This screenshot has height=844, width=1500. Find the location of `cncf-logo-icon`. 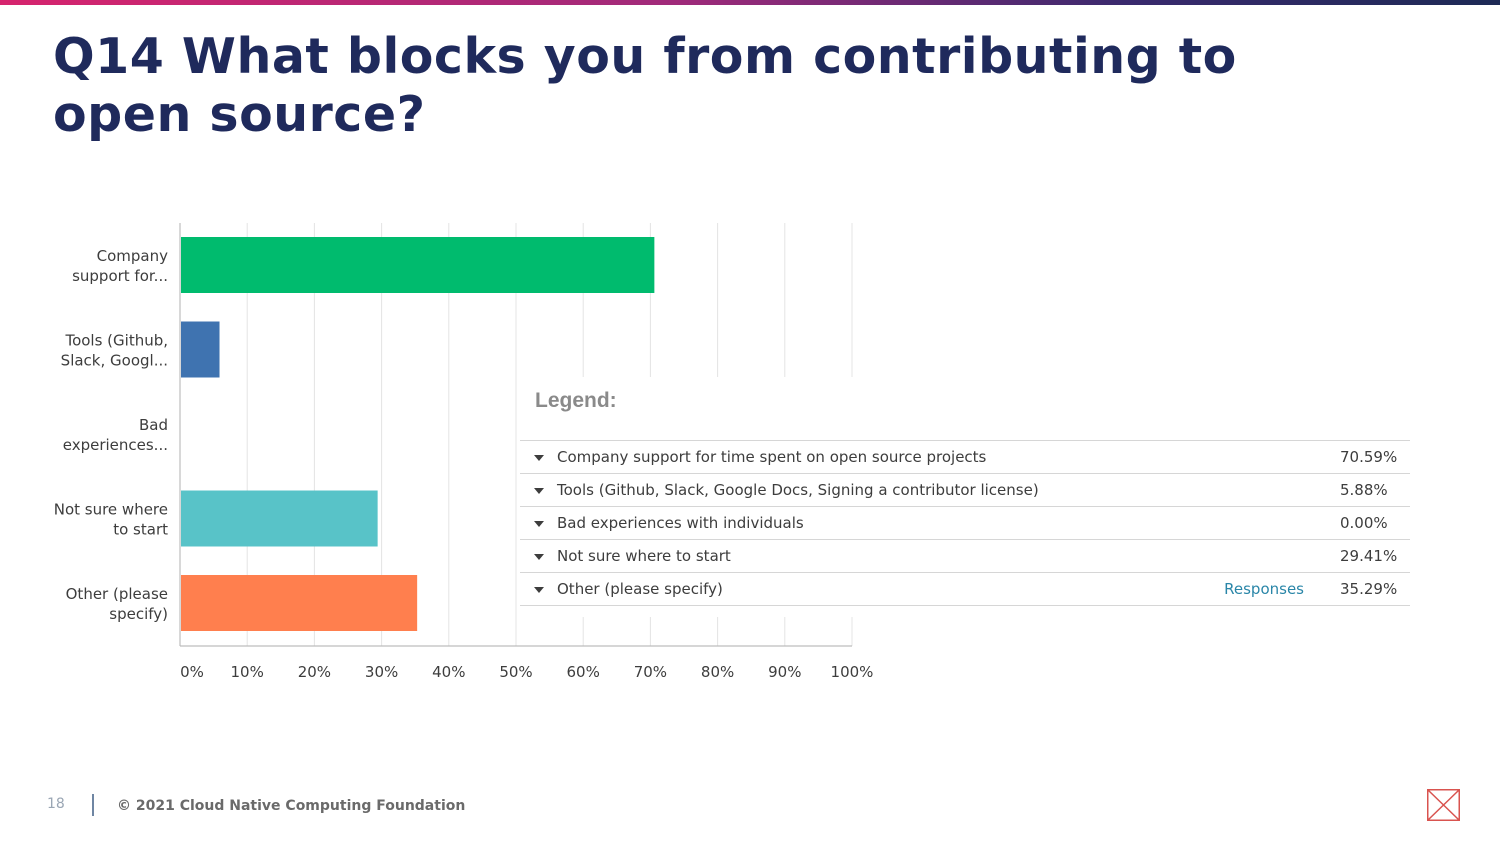

cncf-logo-icon is located at coordinates (1443, 805).